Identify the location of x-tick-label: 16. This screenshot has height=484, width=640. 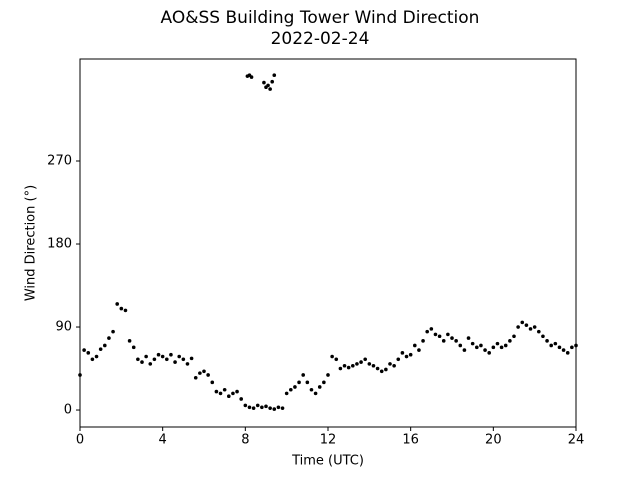
(410, 440).